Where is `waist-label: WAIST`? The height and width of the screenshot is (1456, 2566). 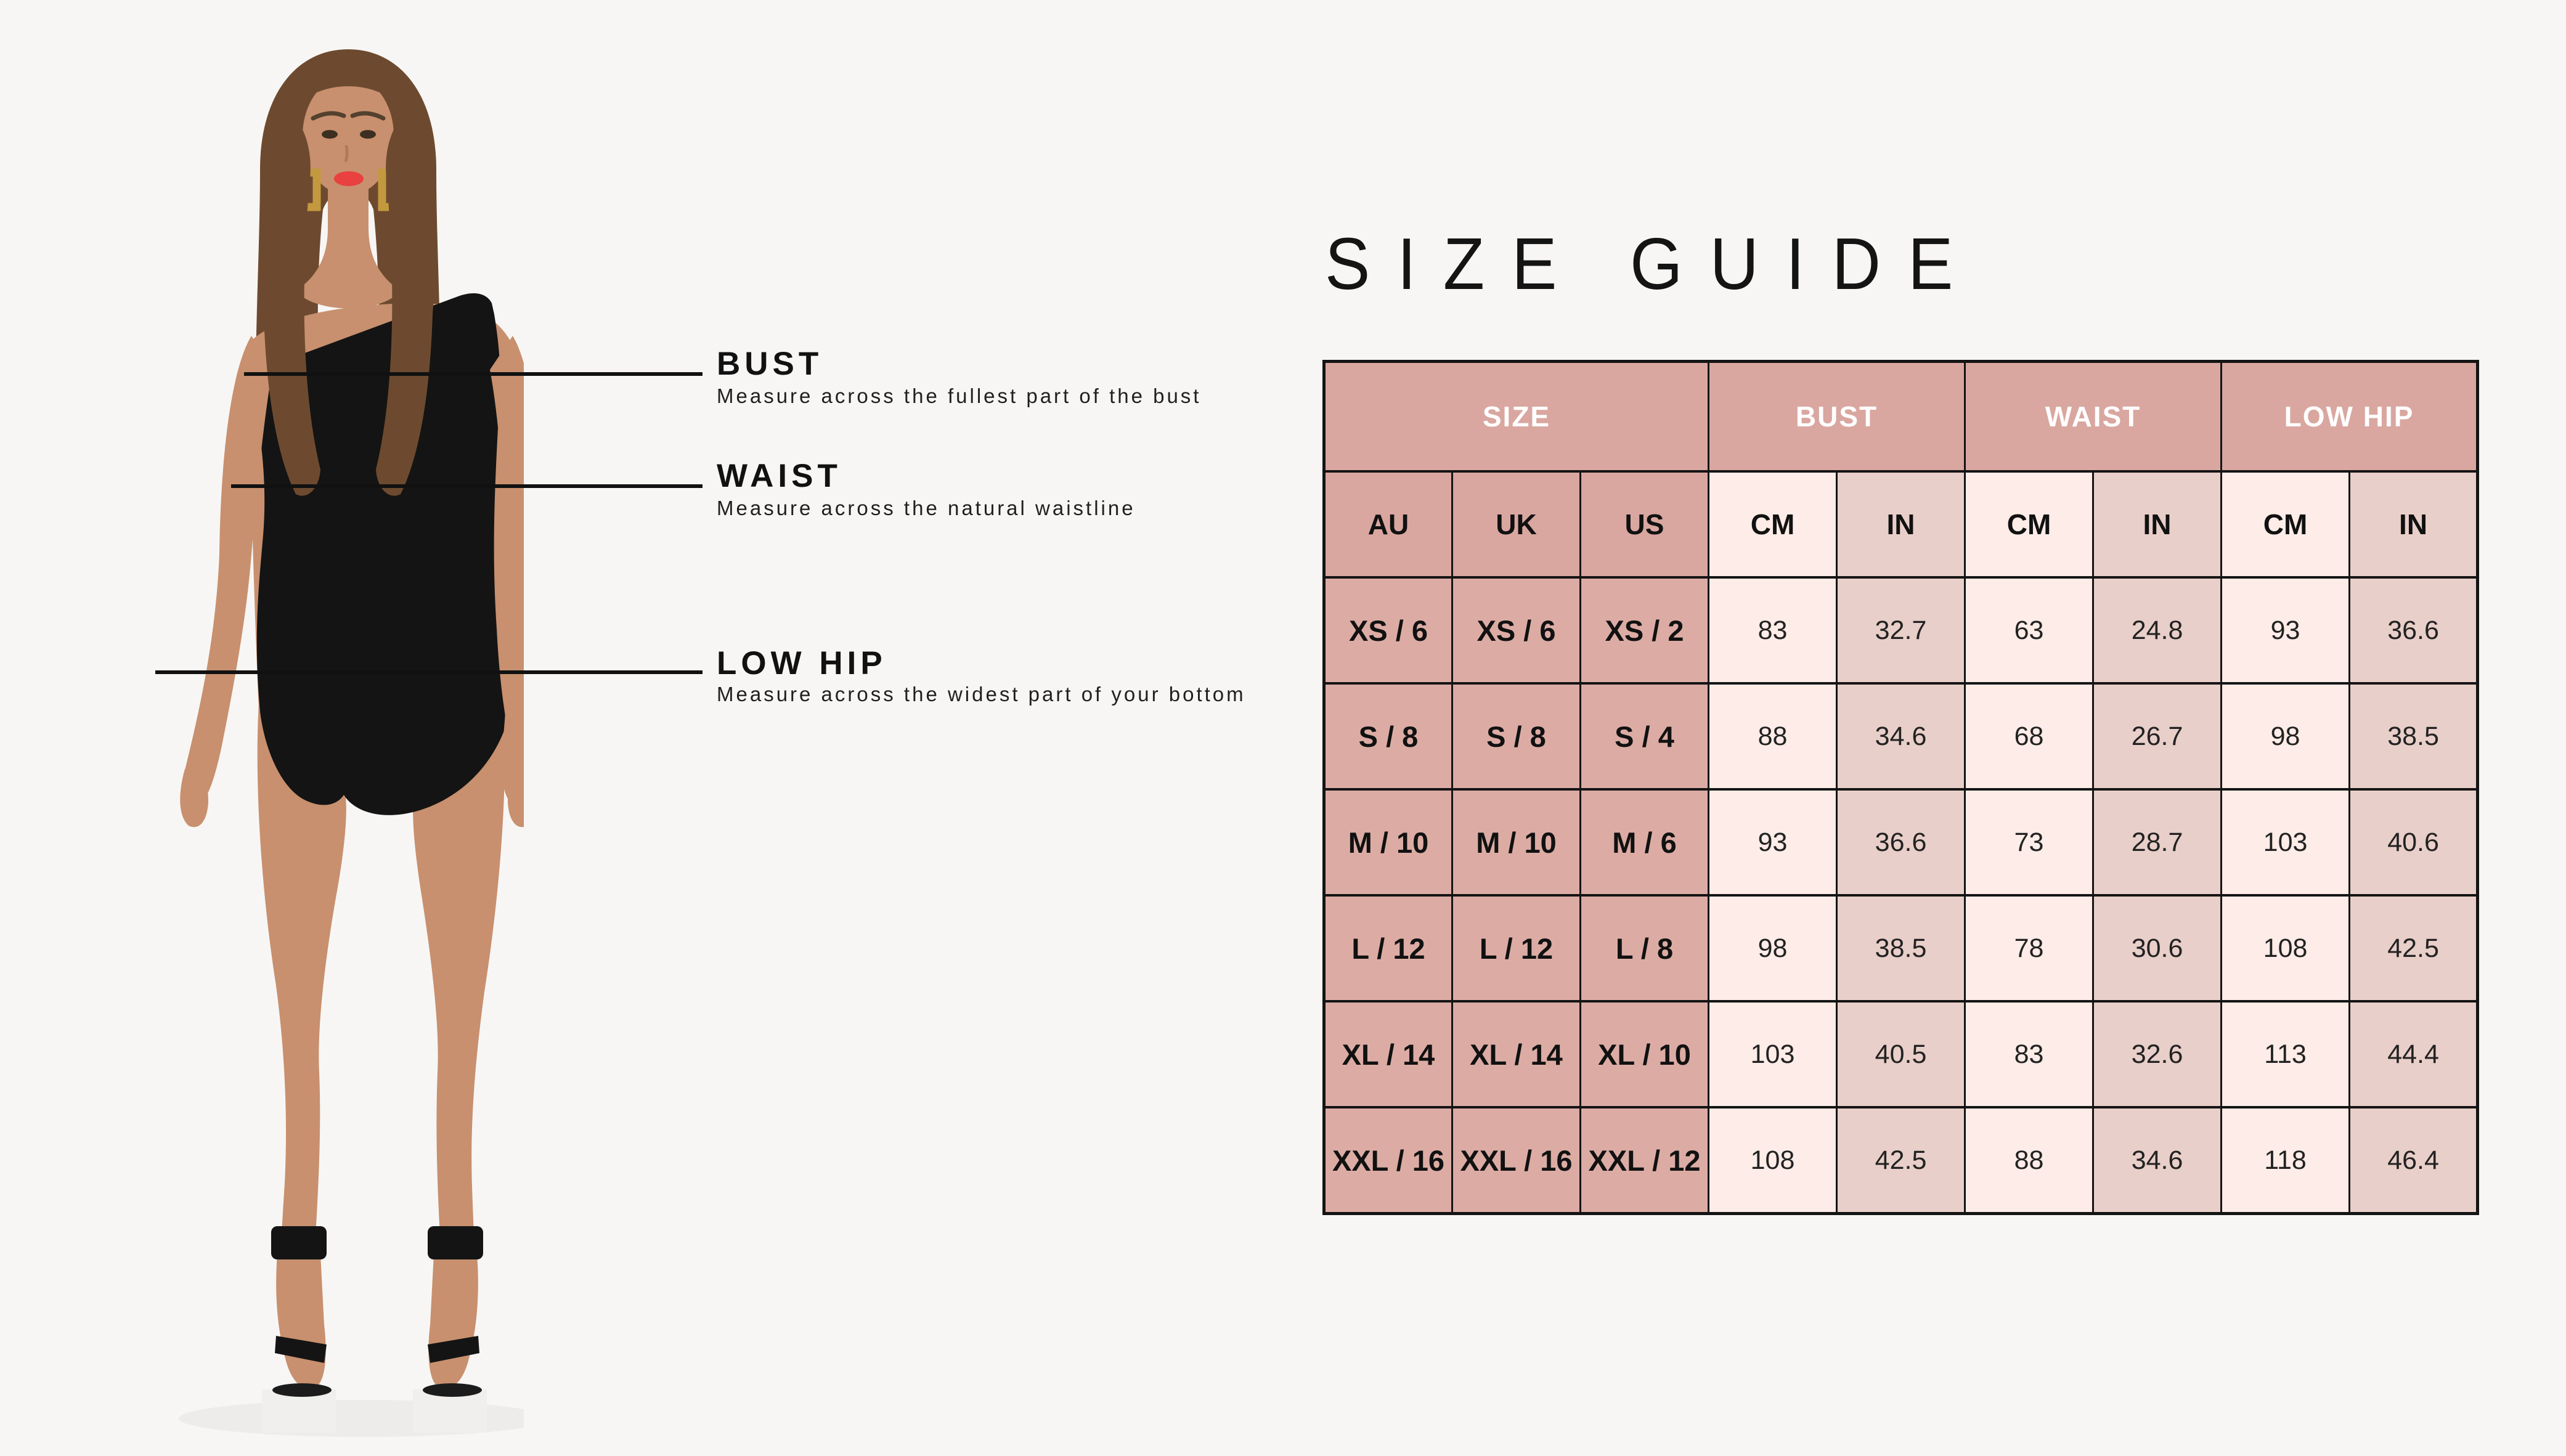
waist-label: WAIST is located at coordinates (779, 476).